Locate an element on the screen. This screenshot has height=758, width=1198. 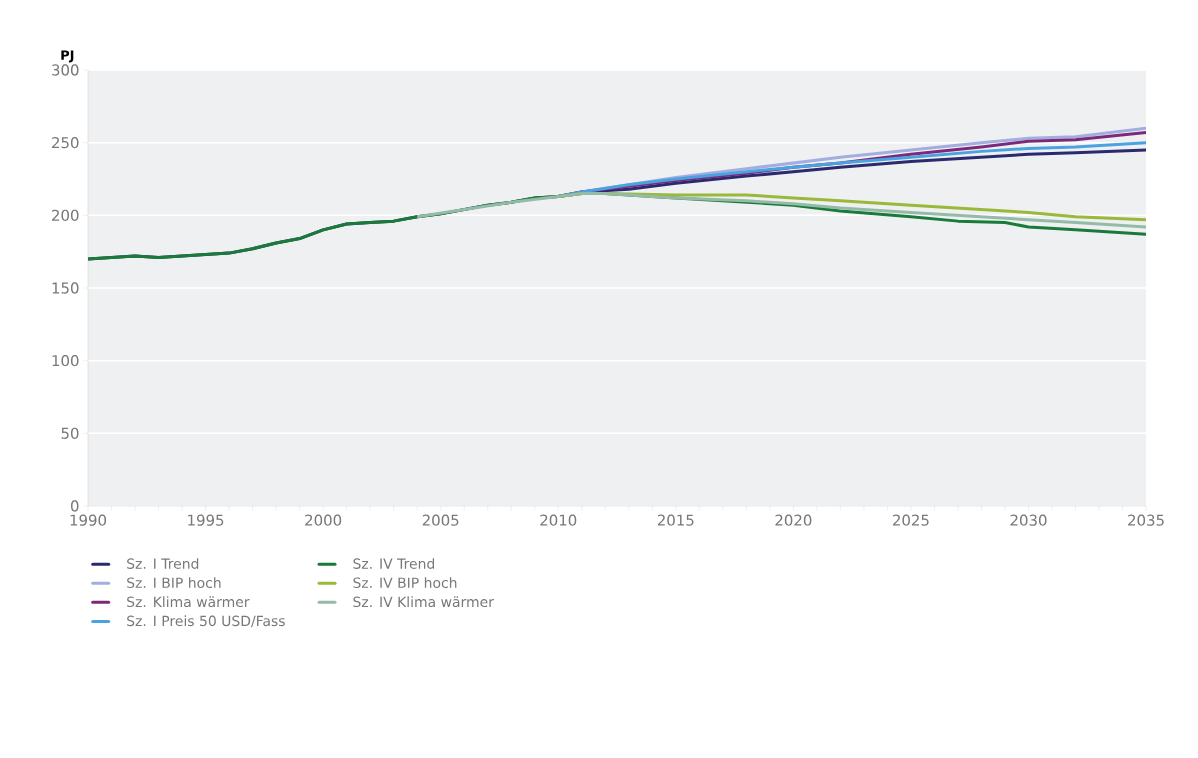
x-tick-label: 2025 is located at coordinates (911, 520).